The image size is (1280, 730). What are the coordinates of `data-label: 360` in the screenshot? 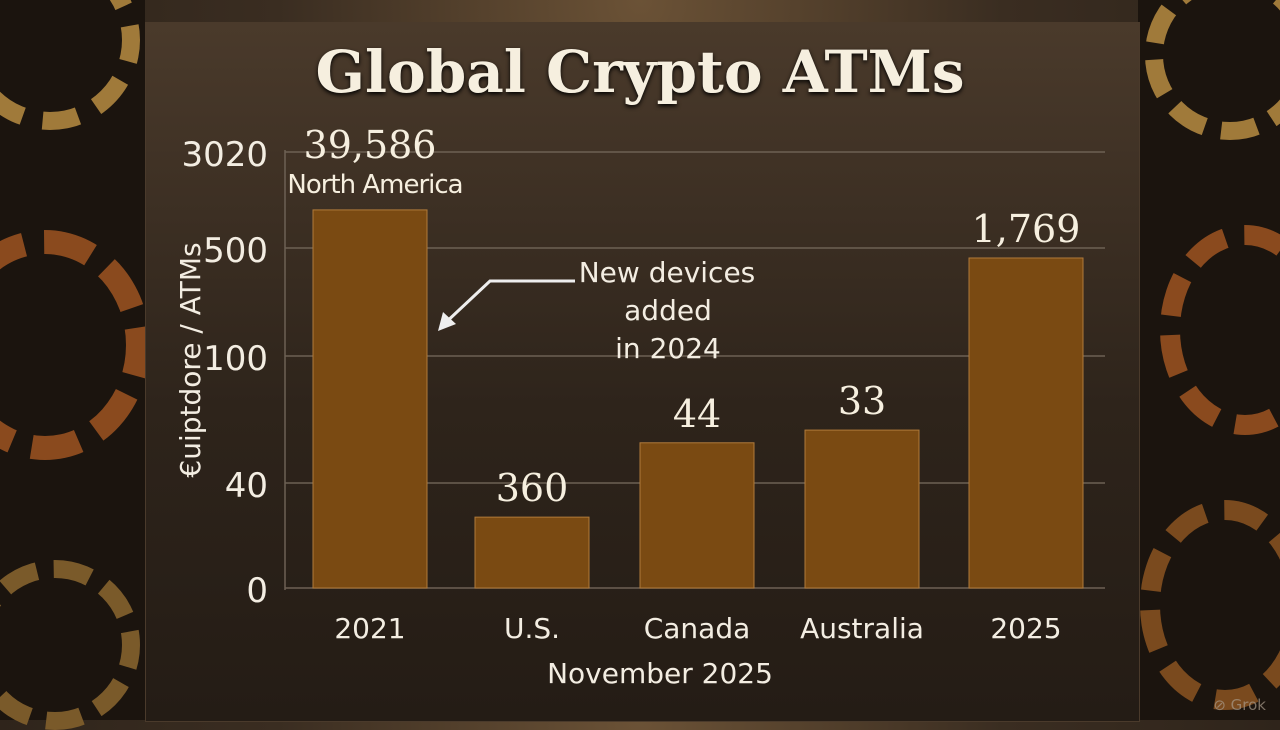 It's located at (532, 488).